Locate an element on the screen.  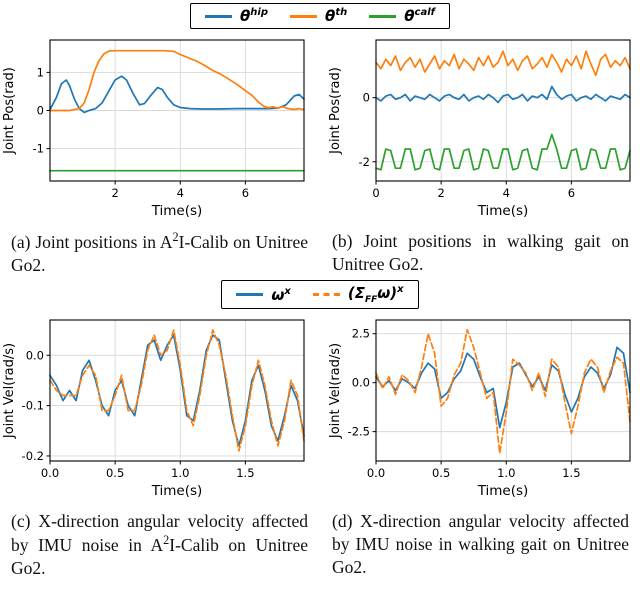
svg-text: -2.5 is located at coordinates (359, 432).